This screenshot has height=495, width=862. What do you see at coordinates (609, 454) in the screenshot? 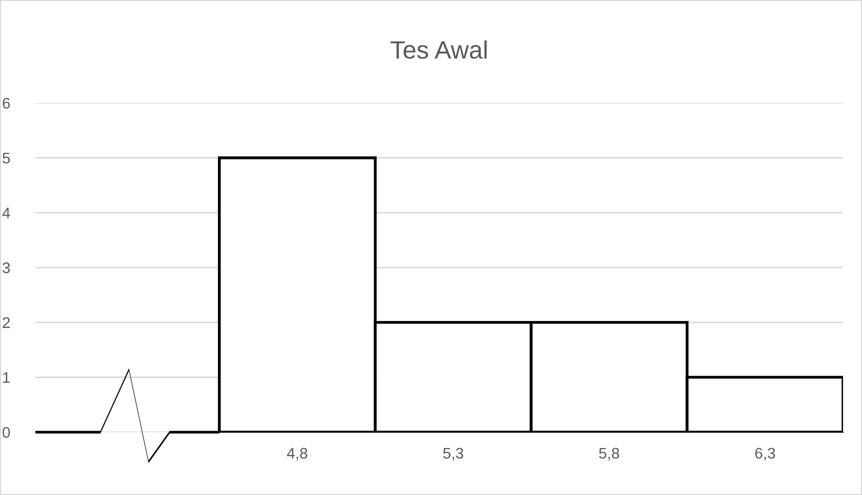
I see `x-tick-label: 5,8` at bounding box center [609, 454].